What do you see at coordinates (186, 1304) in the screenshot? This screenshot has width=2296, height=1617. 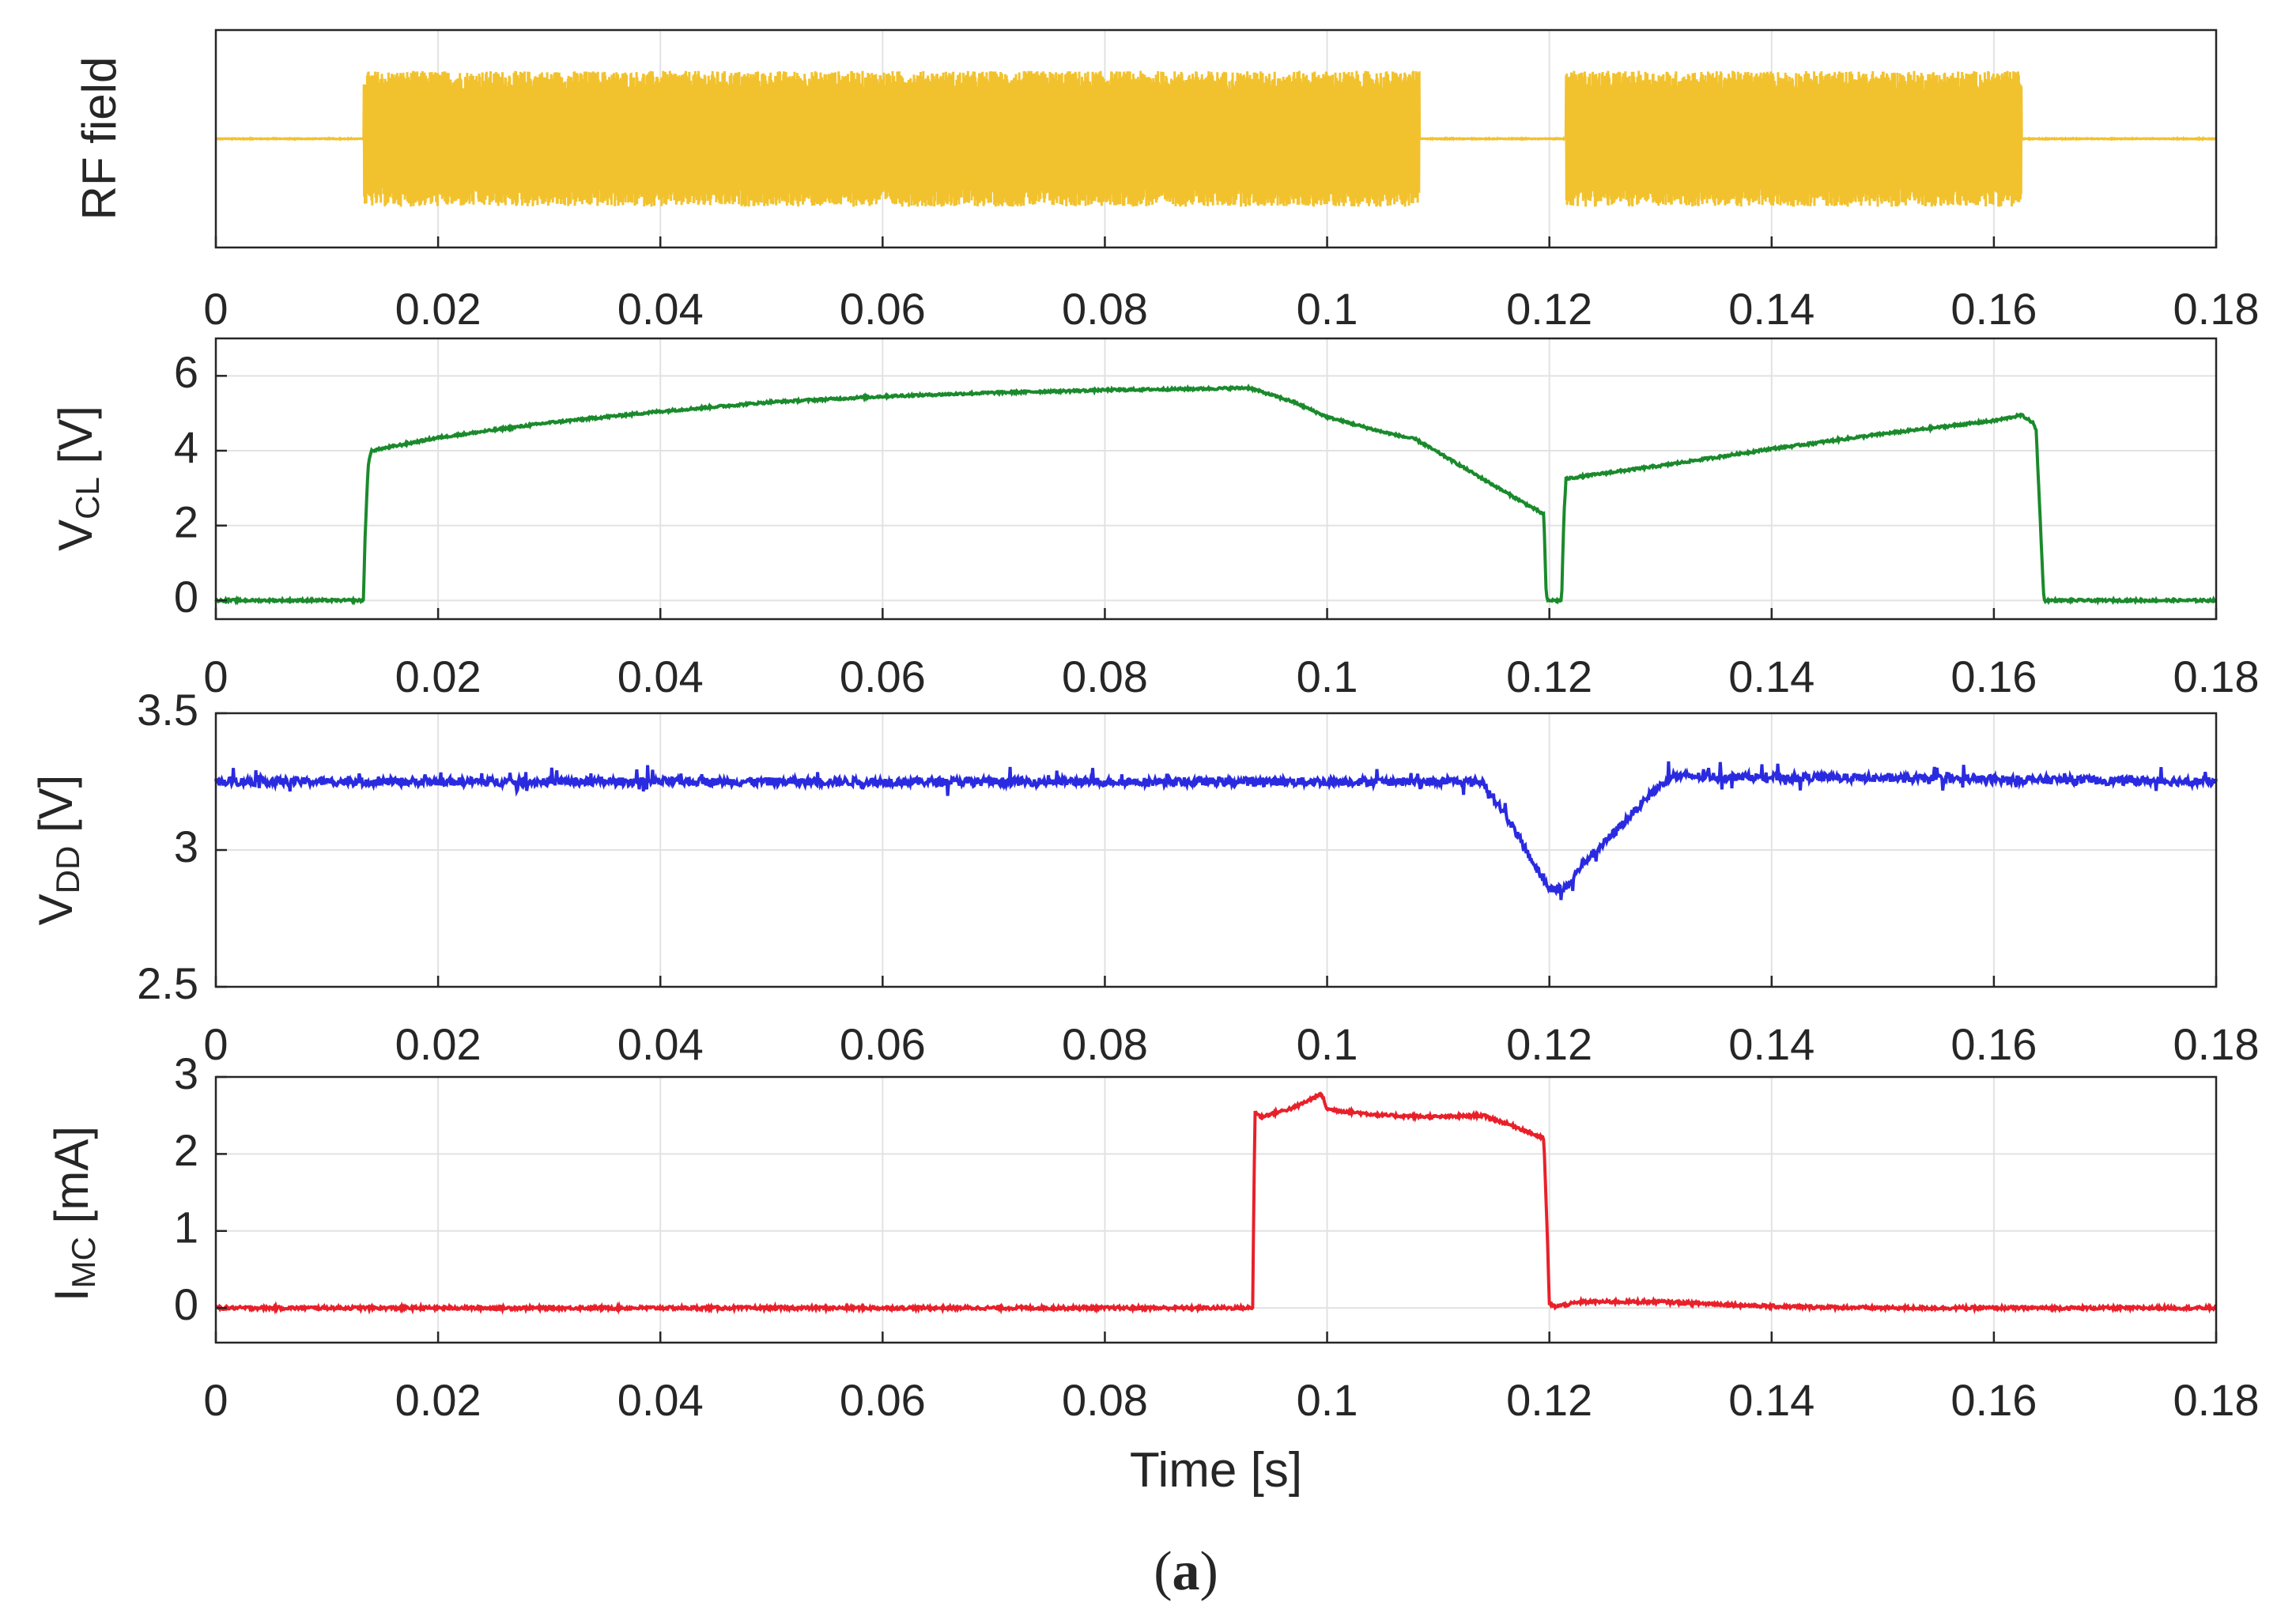 I see `imc-y-tick-label: 0` at bounding box center [186, 1304].